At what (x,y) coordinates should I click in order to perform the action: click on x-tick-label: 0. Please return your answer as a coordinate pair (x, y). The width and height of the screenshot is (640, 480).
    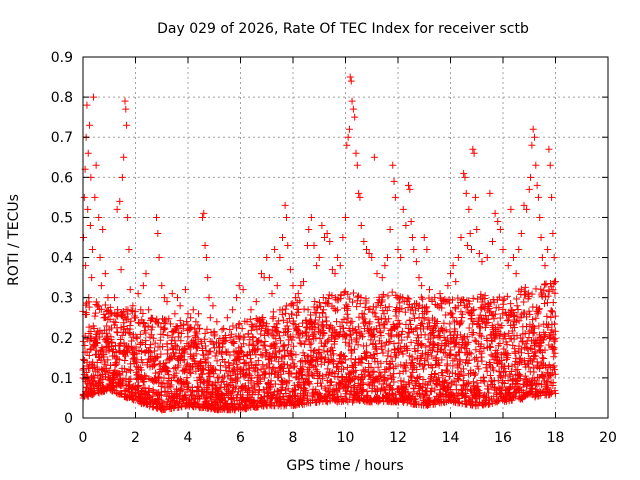
    Looking at the image, I should click on (83, 438).